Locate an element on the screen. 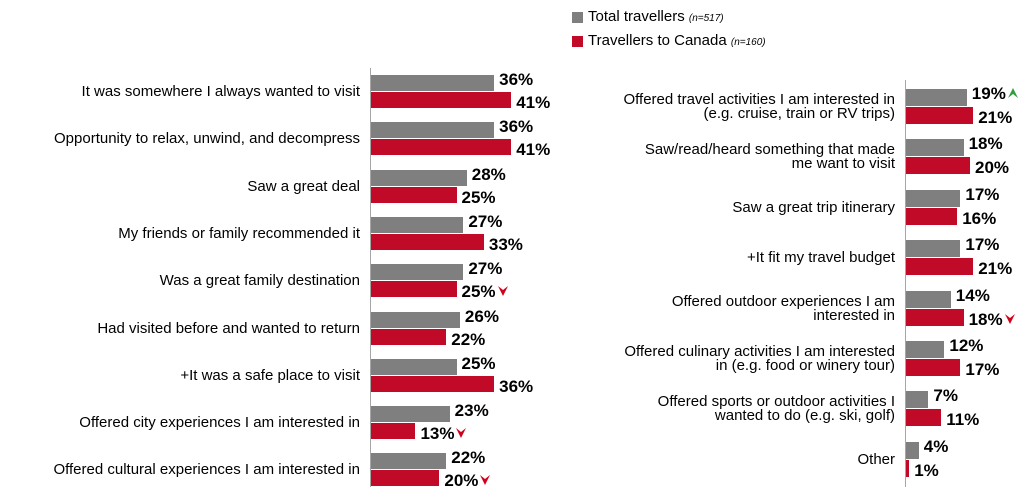 The image size is (1032, 487). legend-note: (n=517) is located at coordinates (706, 18).